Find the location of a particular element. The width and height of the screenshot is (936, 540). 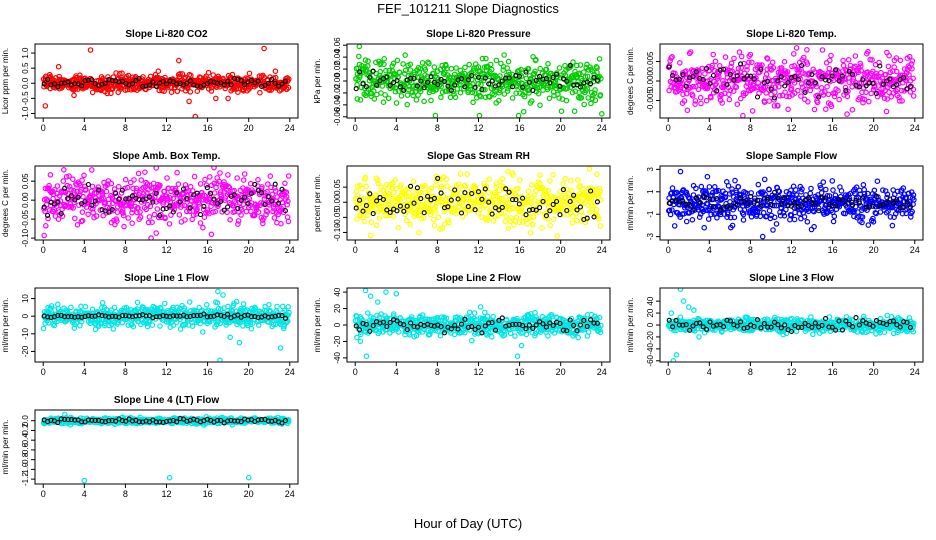

y-tick-label: -0.5 is located at coordinates (25, 98).